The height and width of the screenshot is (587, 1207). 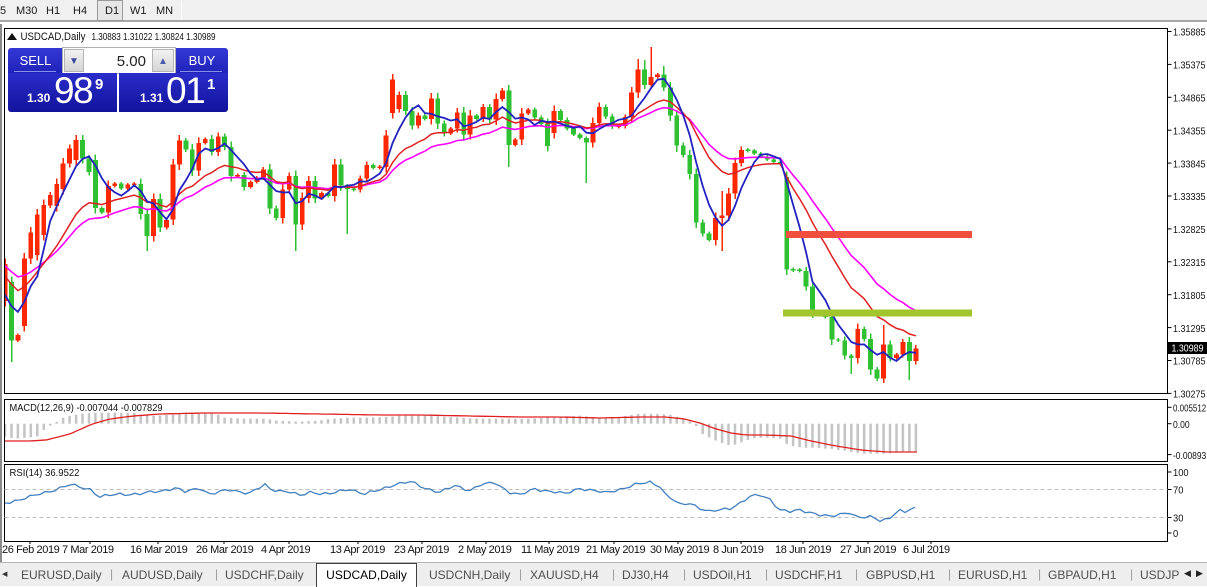 I want to click on svg-text: RSI(14) 36.9522, so click(x=45, y=473).